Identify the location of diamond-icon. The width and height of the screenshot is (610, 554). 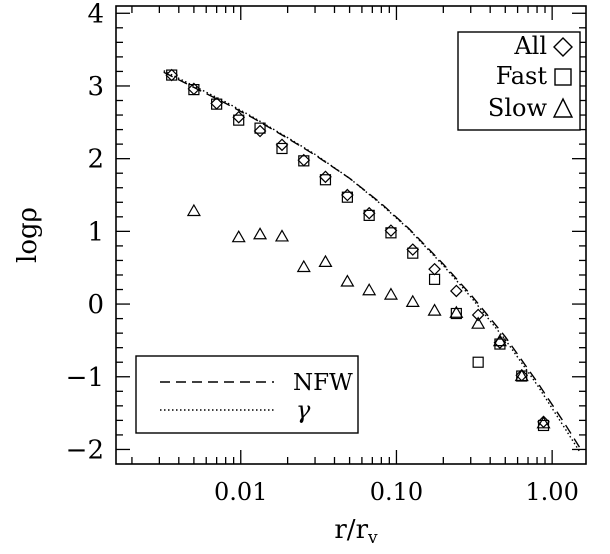
(563, 47).